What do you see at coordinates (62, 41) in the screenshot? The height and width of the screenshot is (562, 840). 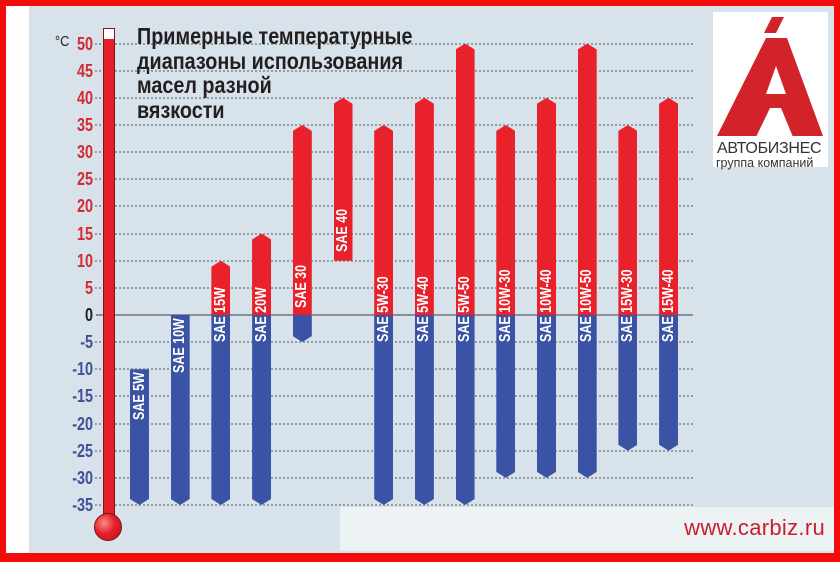 I see `unit-label: °C` at bounding box center [62, 41].